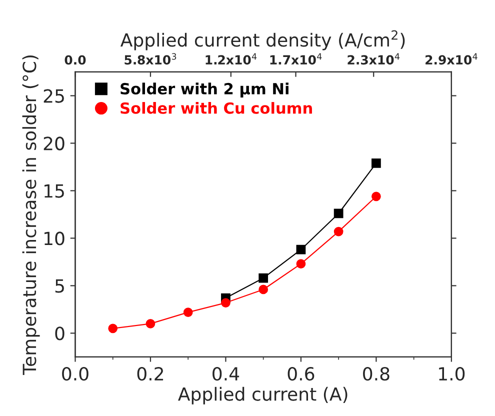 This screenshot has width=495, height=416. What do you see at coordinates (75, 373) in the screenshot?
I see `x-tick-label: 0.0` at bounding box center [75, 373].